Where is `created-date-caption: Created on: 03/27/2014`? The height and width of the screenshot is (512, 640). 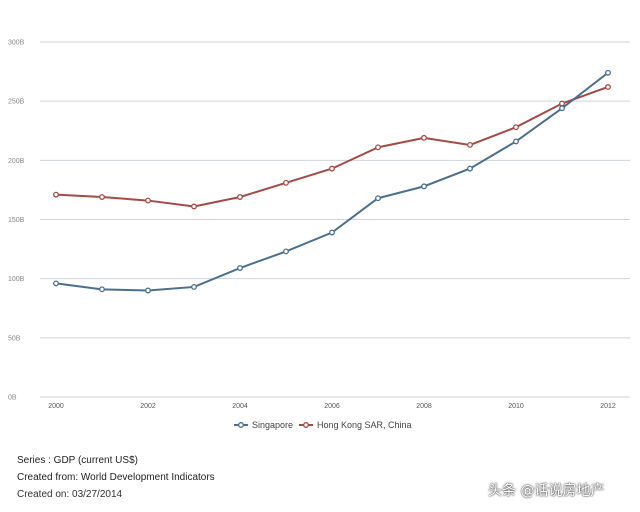 created-date-caption: Created on: 03/27/2014 is located at coordinates (70, 494).